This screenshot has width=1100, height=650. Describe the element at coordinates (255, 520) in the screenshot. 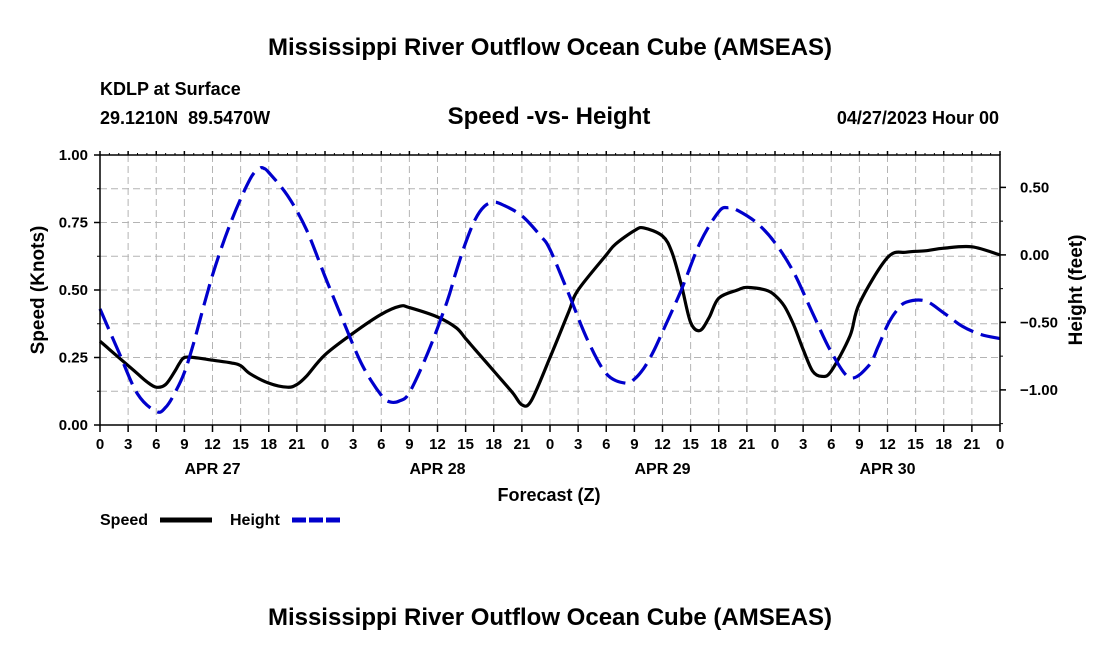

I see `legend-height-label: Height` at that location.